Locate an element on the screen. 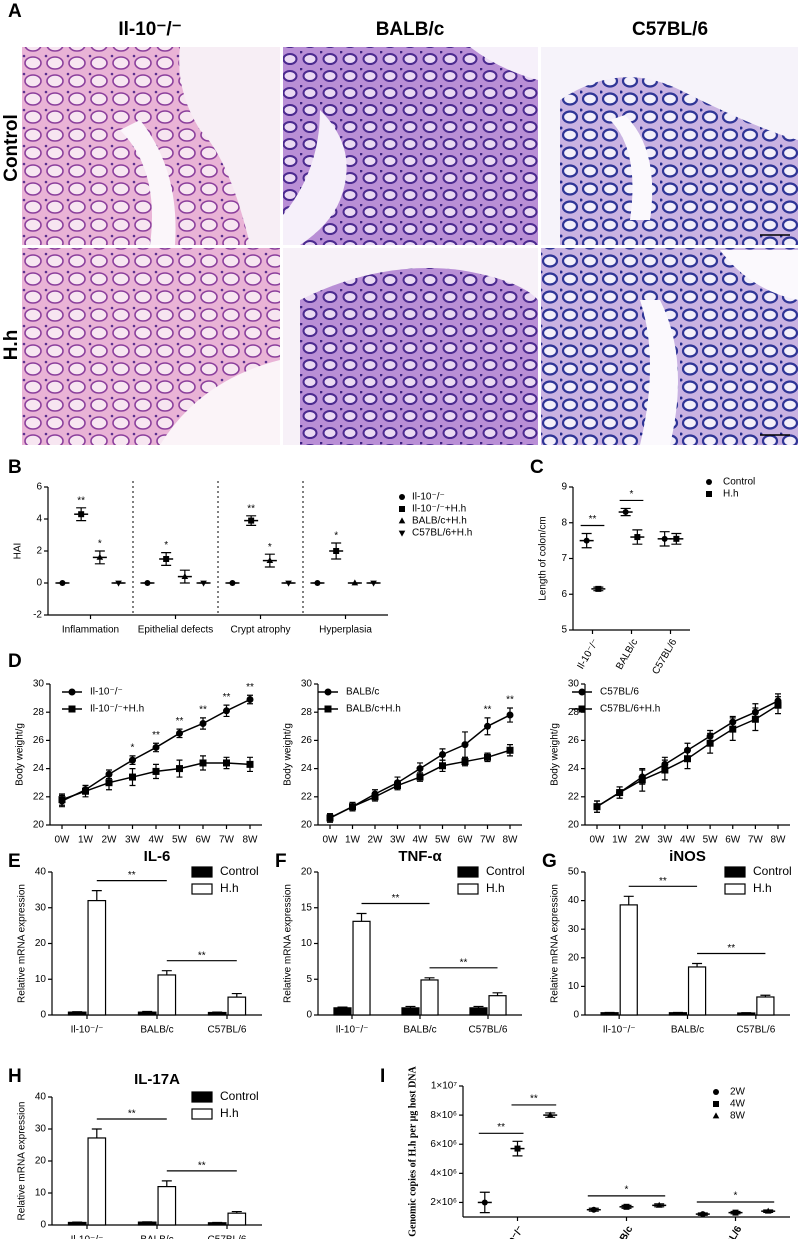  chart-title: iNOS is located at coordinates (687, 856).